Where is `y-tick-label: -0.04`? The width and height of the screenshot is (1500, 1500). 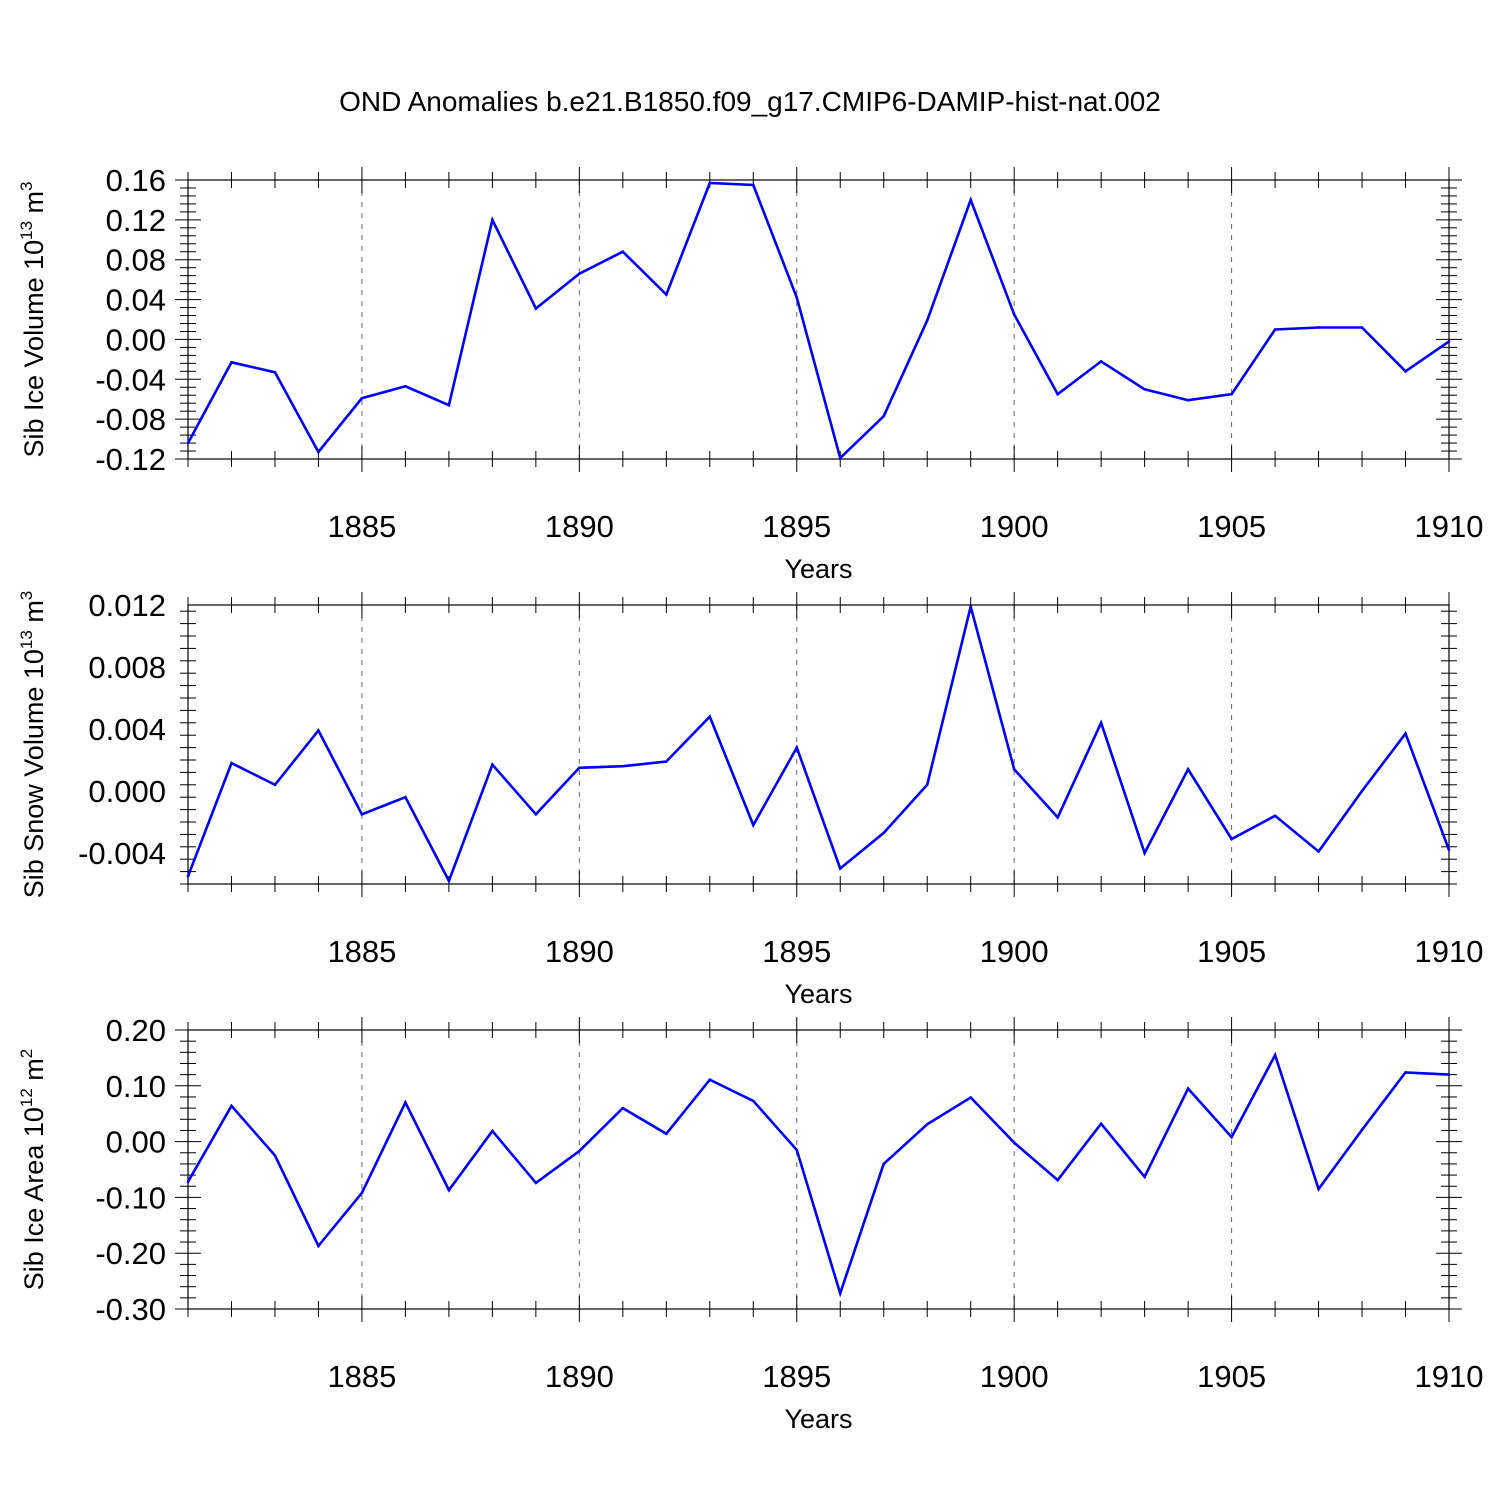 y-tick-label: -0.04 is located at coordinates (130, 379).